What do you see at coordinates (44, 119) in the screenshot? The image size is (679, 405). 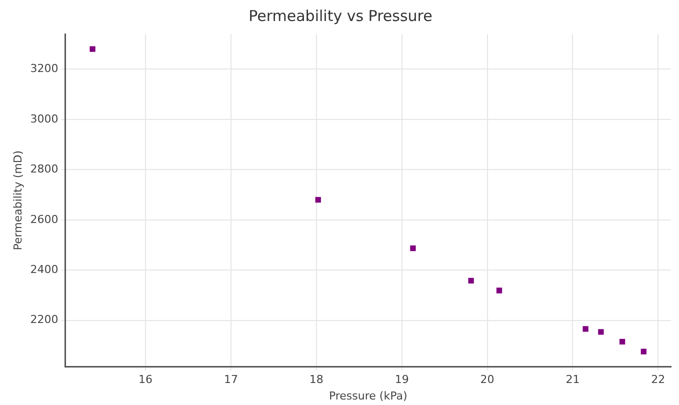 I see `y-tick-label: 3000` at bounding box center [44, 119].